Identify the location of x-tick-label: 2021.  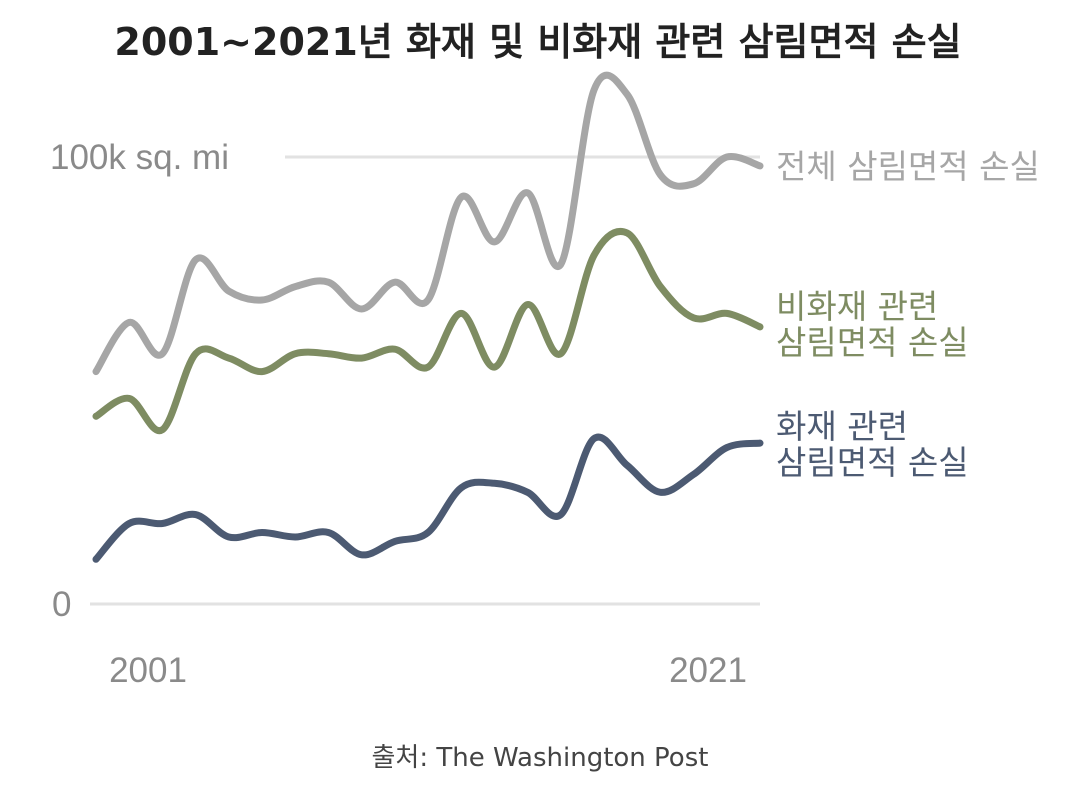
(708, 670).